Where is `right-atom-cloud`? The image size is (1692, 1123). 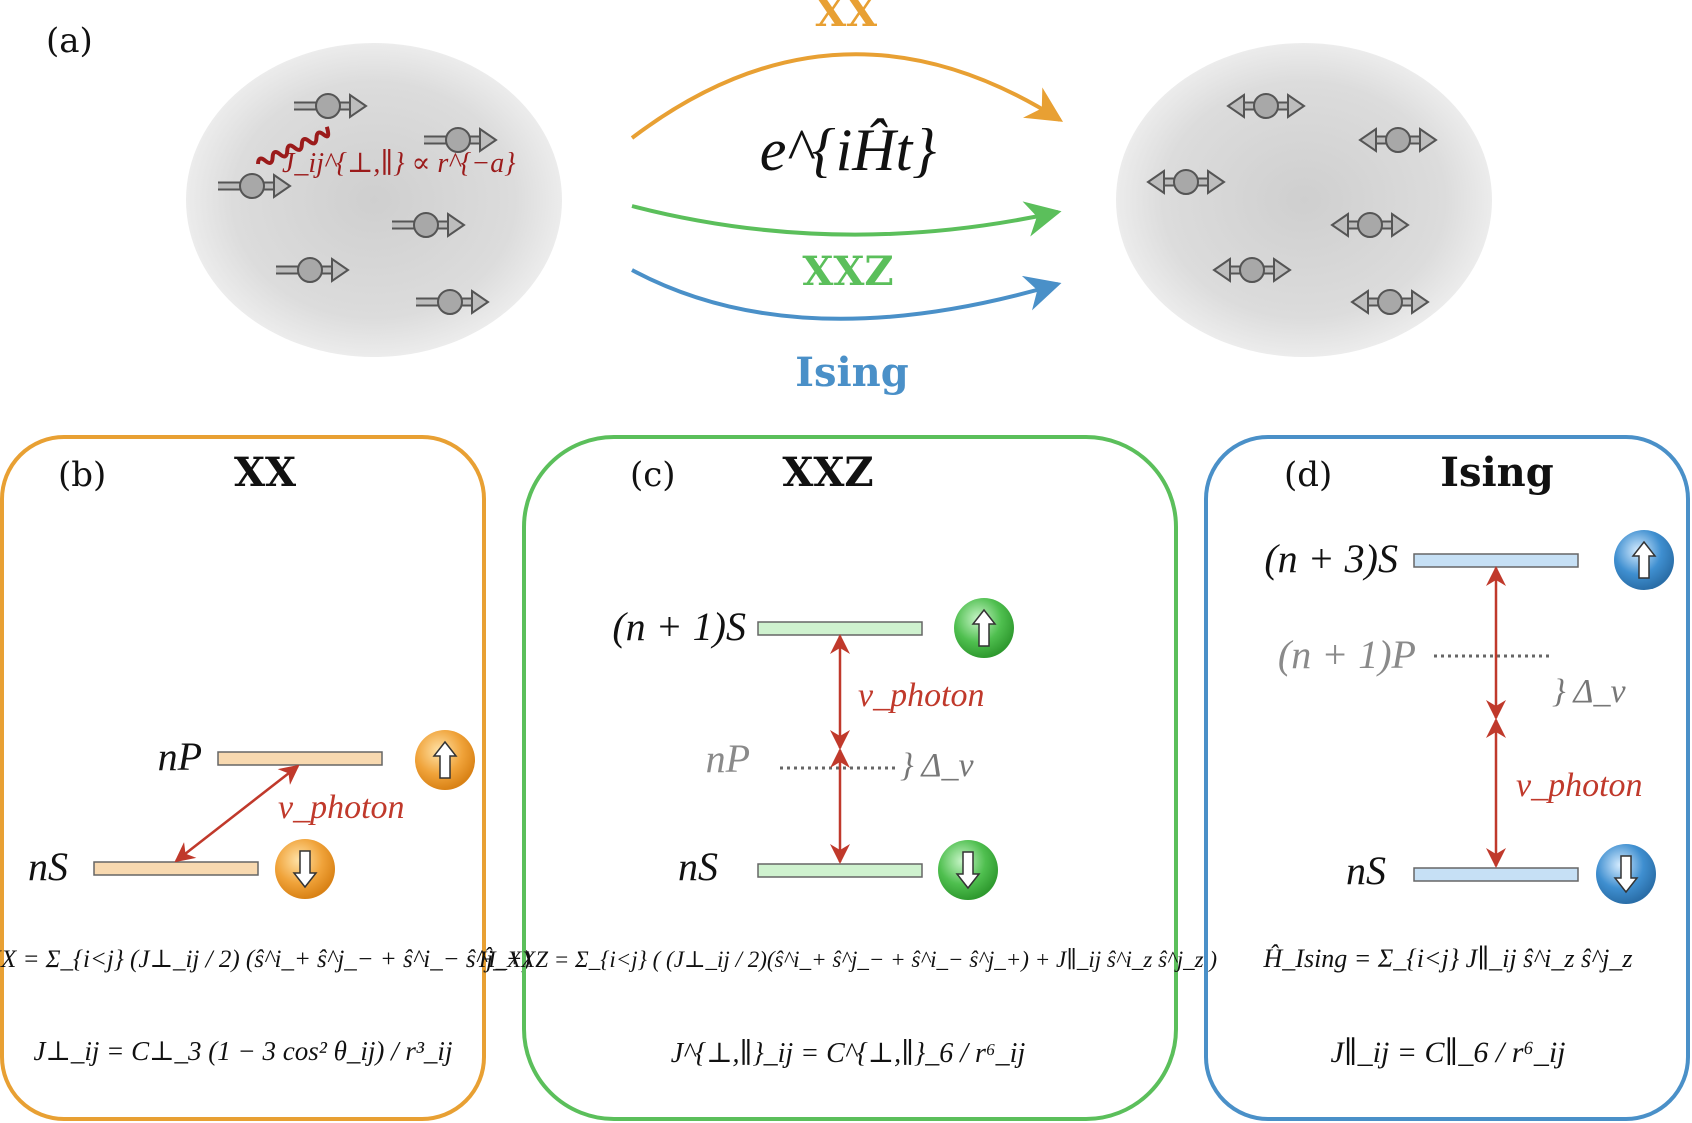
right-atom-cloud is located at coordinates (1304, 200).